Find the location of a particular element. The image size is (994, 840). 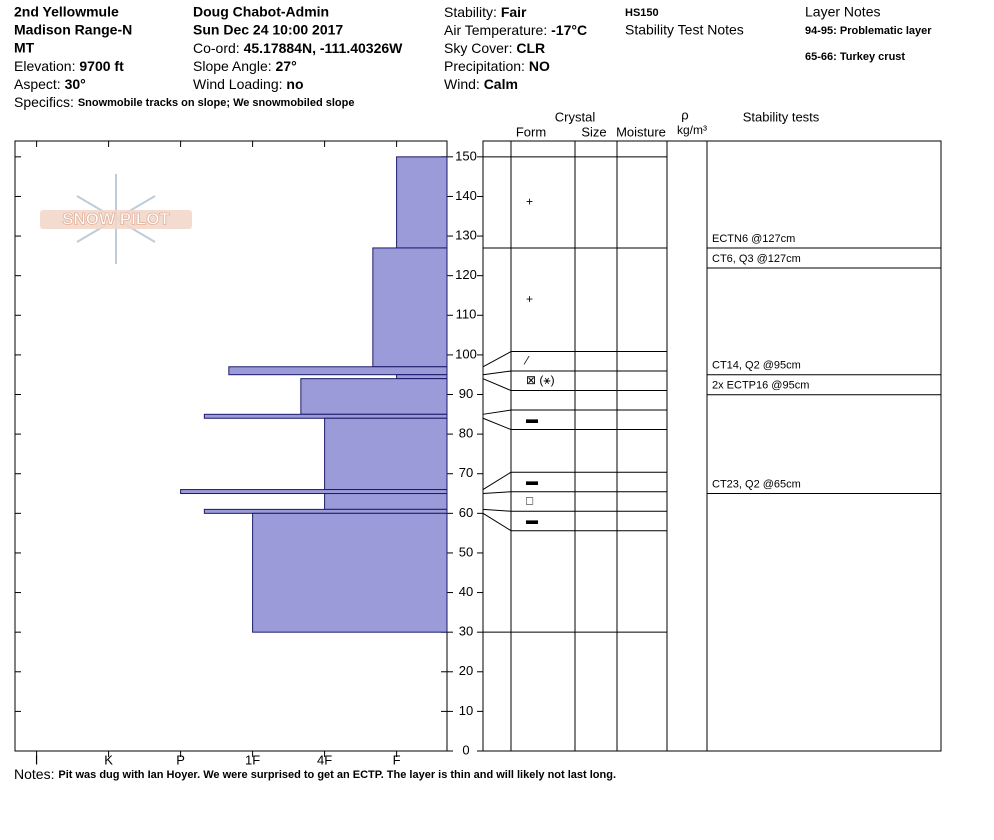

y-tick-label: 30 is located at coordinates (466, 631).